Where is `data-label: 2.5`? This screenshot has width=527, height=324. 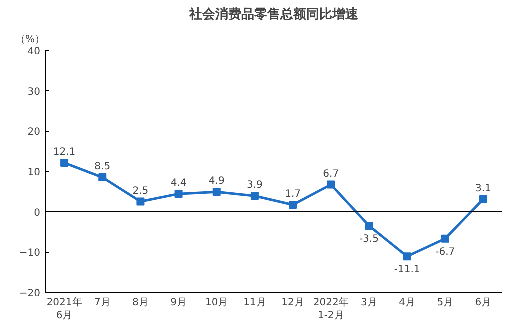
data-label: 2.5 is located at coordinates (140, 191).